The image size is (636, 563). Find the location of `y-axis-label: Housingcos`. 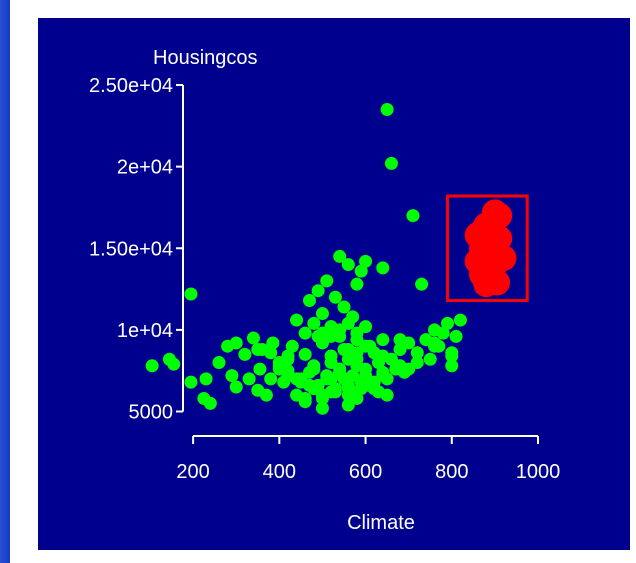

y-axis-label: Housingcos is located at coordinates (205, 58).